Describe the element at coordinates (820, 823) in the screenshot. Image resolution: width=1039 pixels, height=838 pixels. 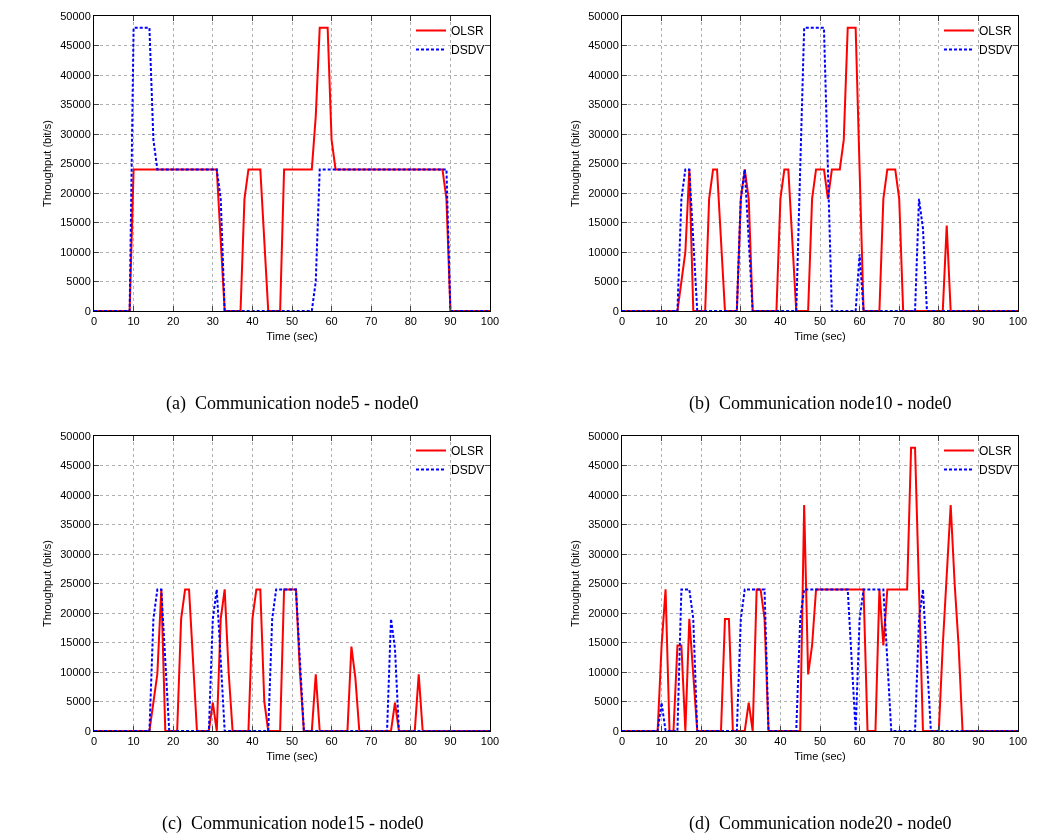
I see `text: (d) Communication node20 - node0` at that location.